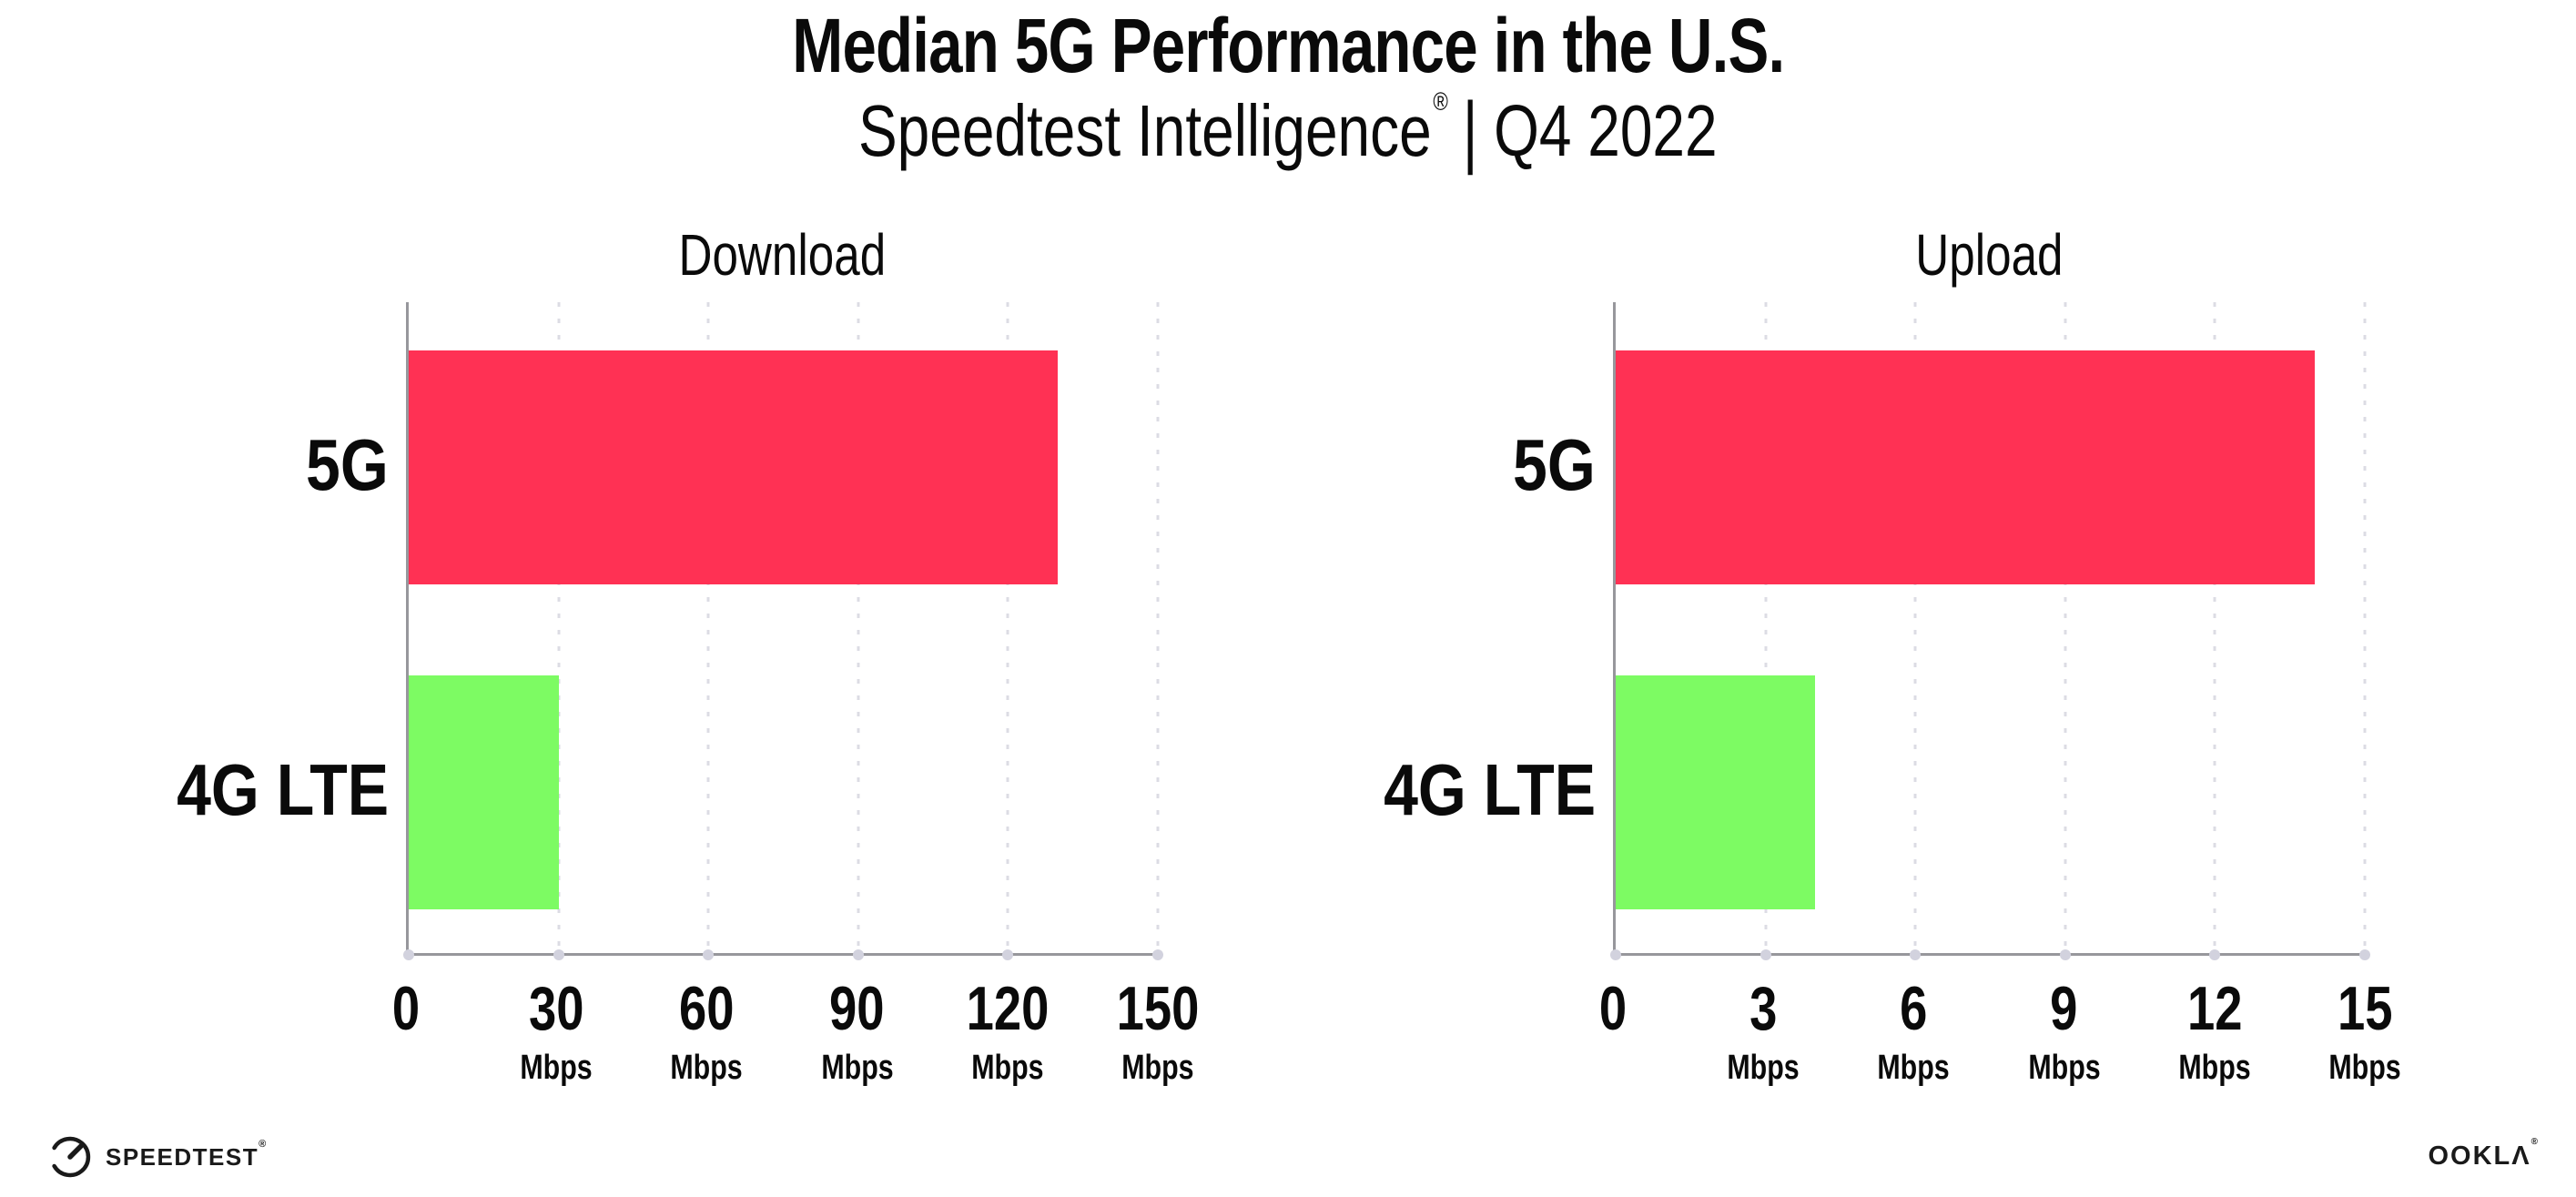  Describe the element at coordinates (1716, 793) in the screenshot. I see `bar-4g-lte-upload` at that location.